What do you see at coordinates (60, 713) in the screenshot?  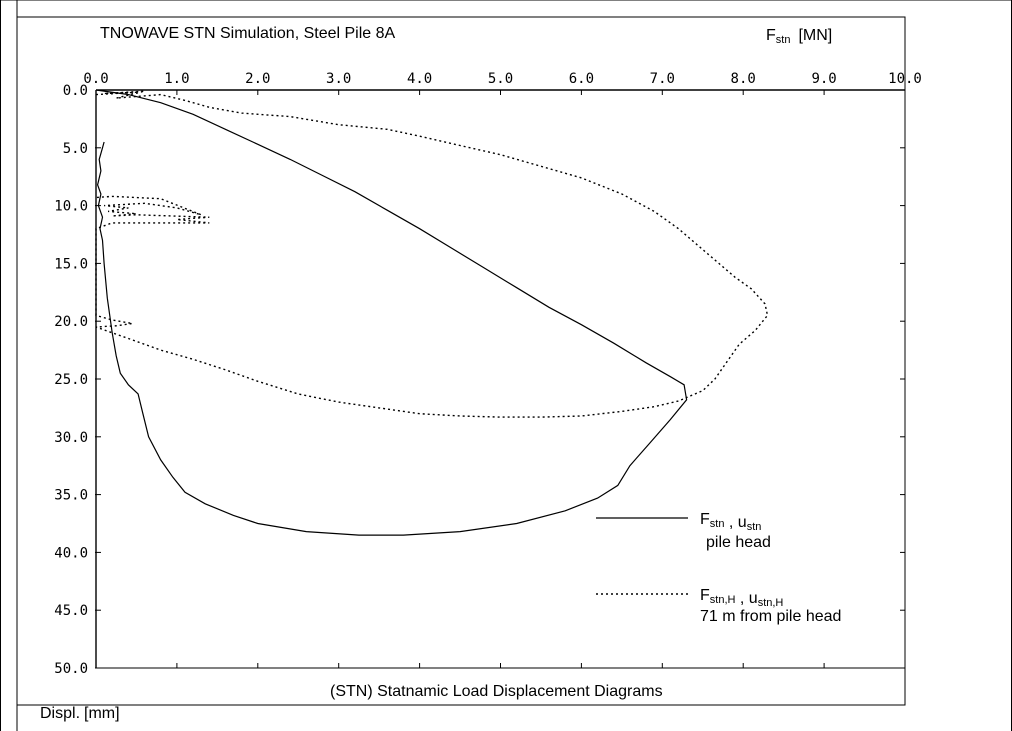 I see `y-axis-label-main: Displ.` at bounding box center [60, 713].